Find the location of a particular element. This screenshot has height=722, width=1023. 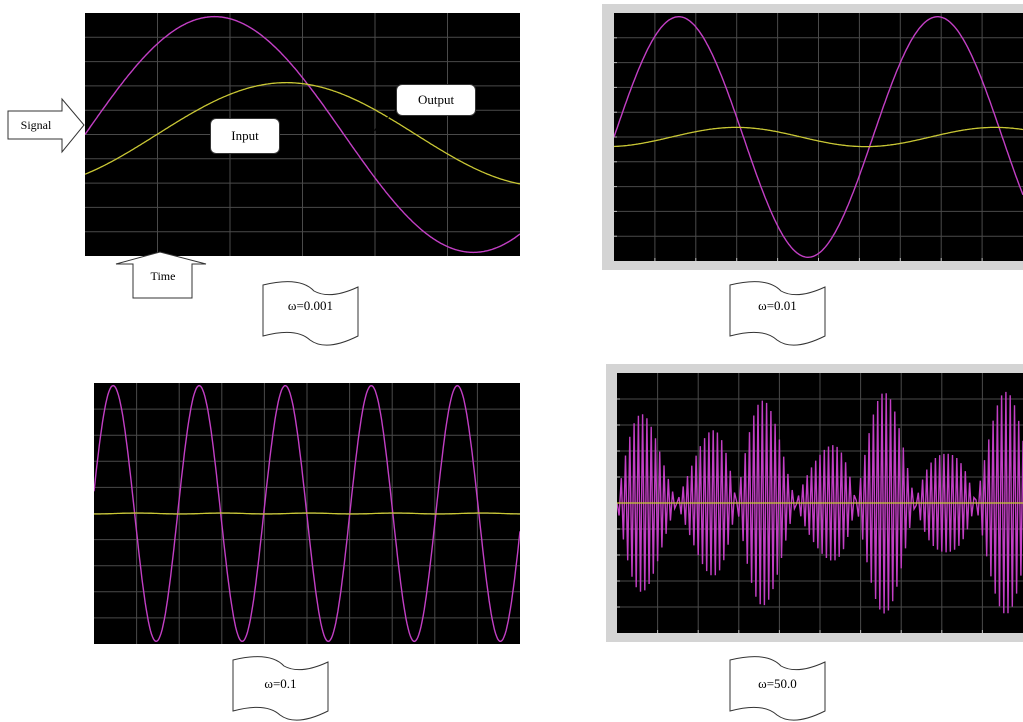

label-omega-0001: ω=0.001 is located at coordinates (310, 308).